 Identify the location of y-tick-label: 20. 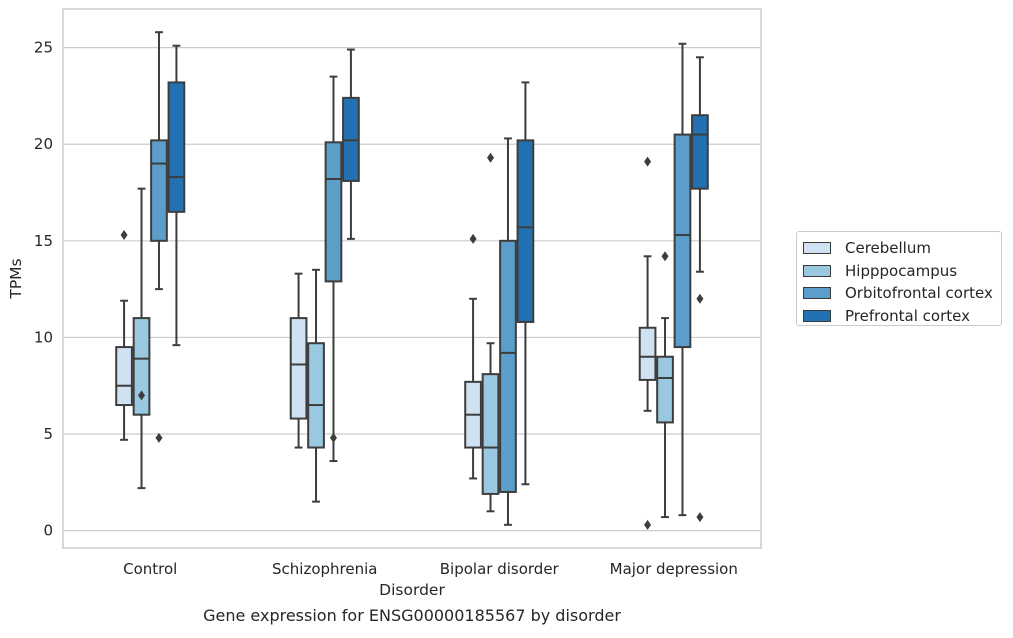
(43, 144).